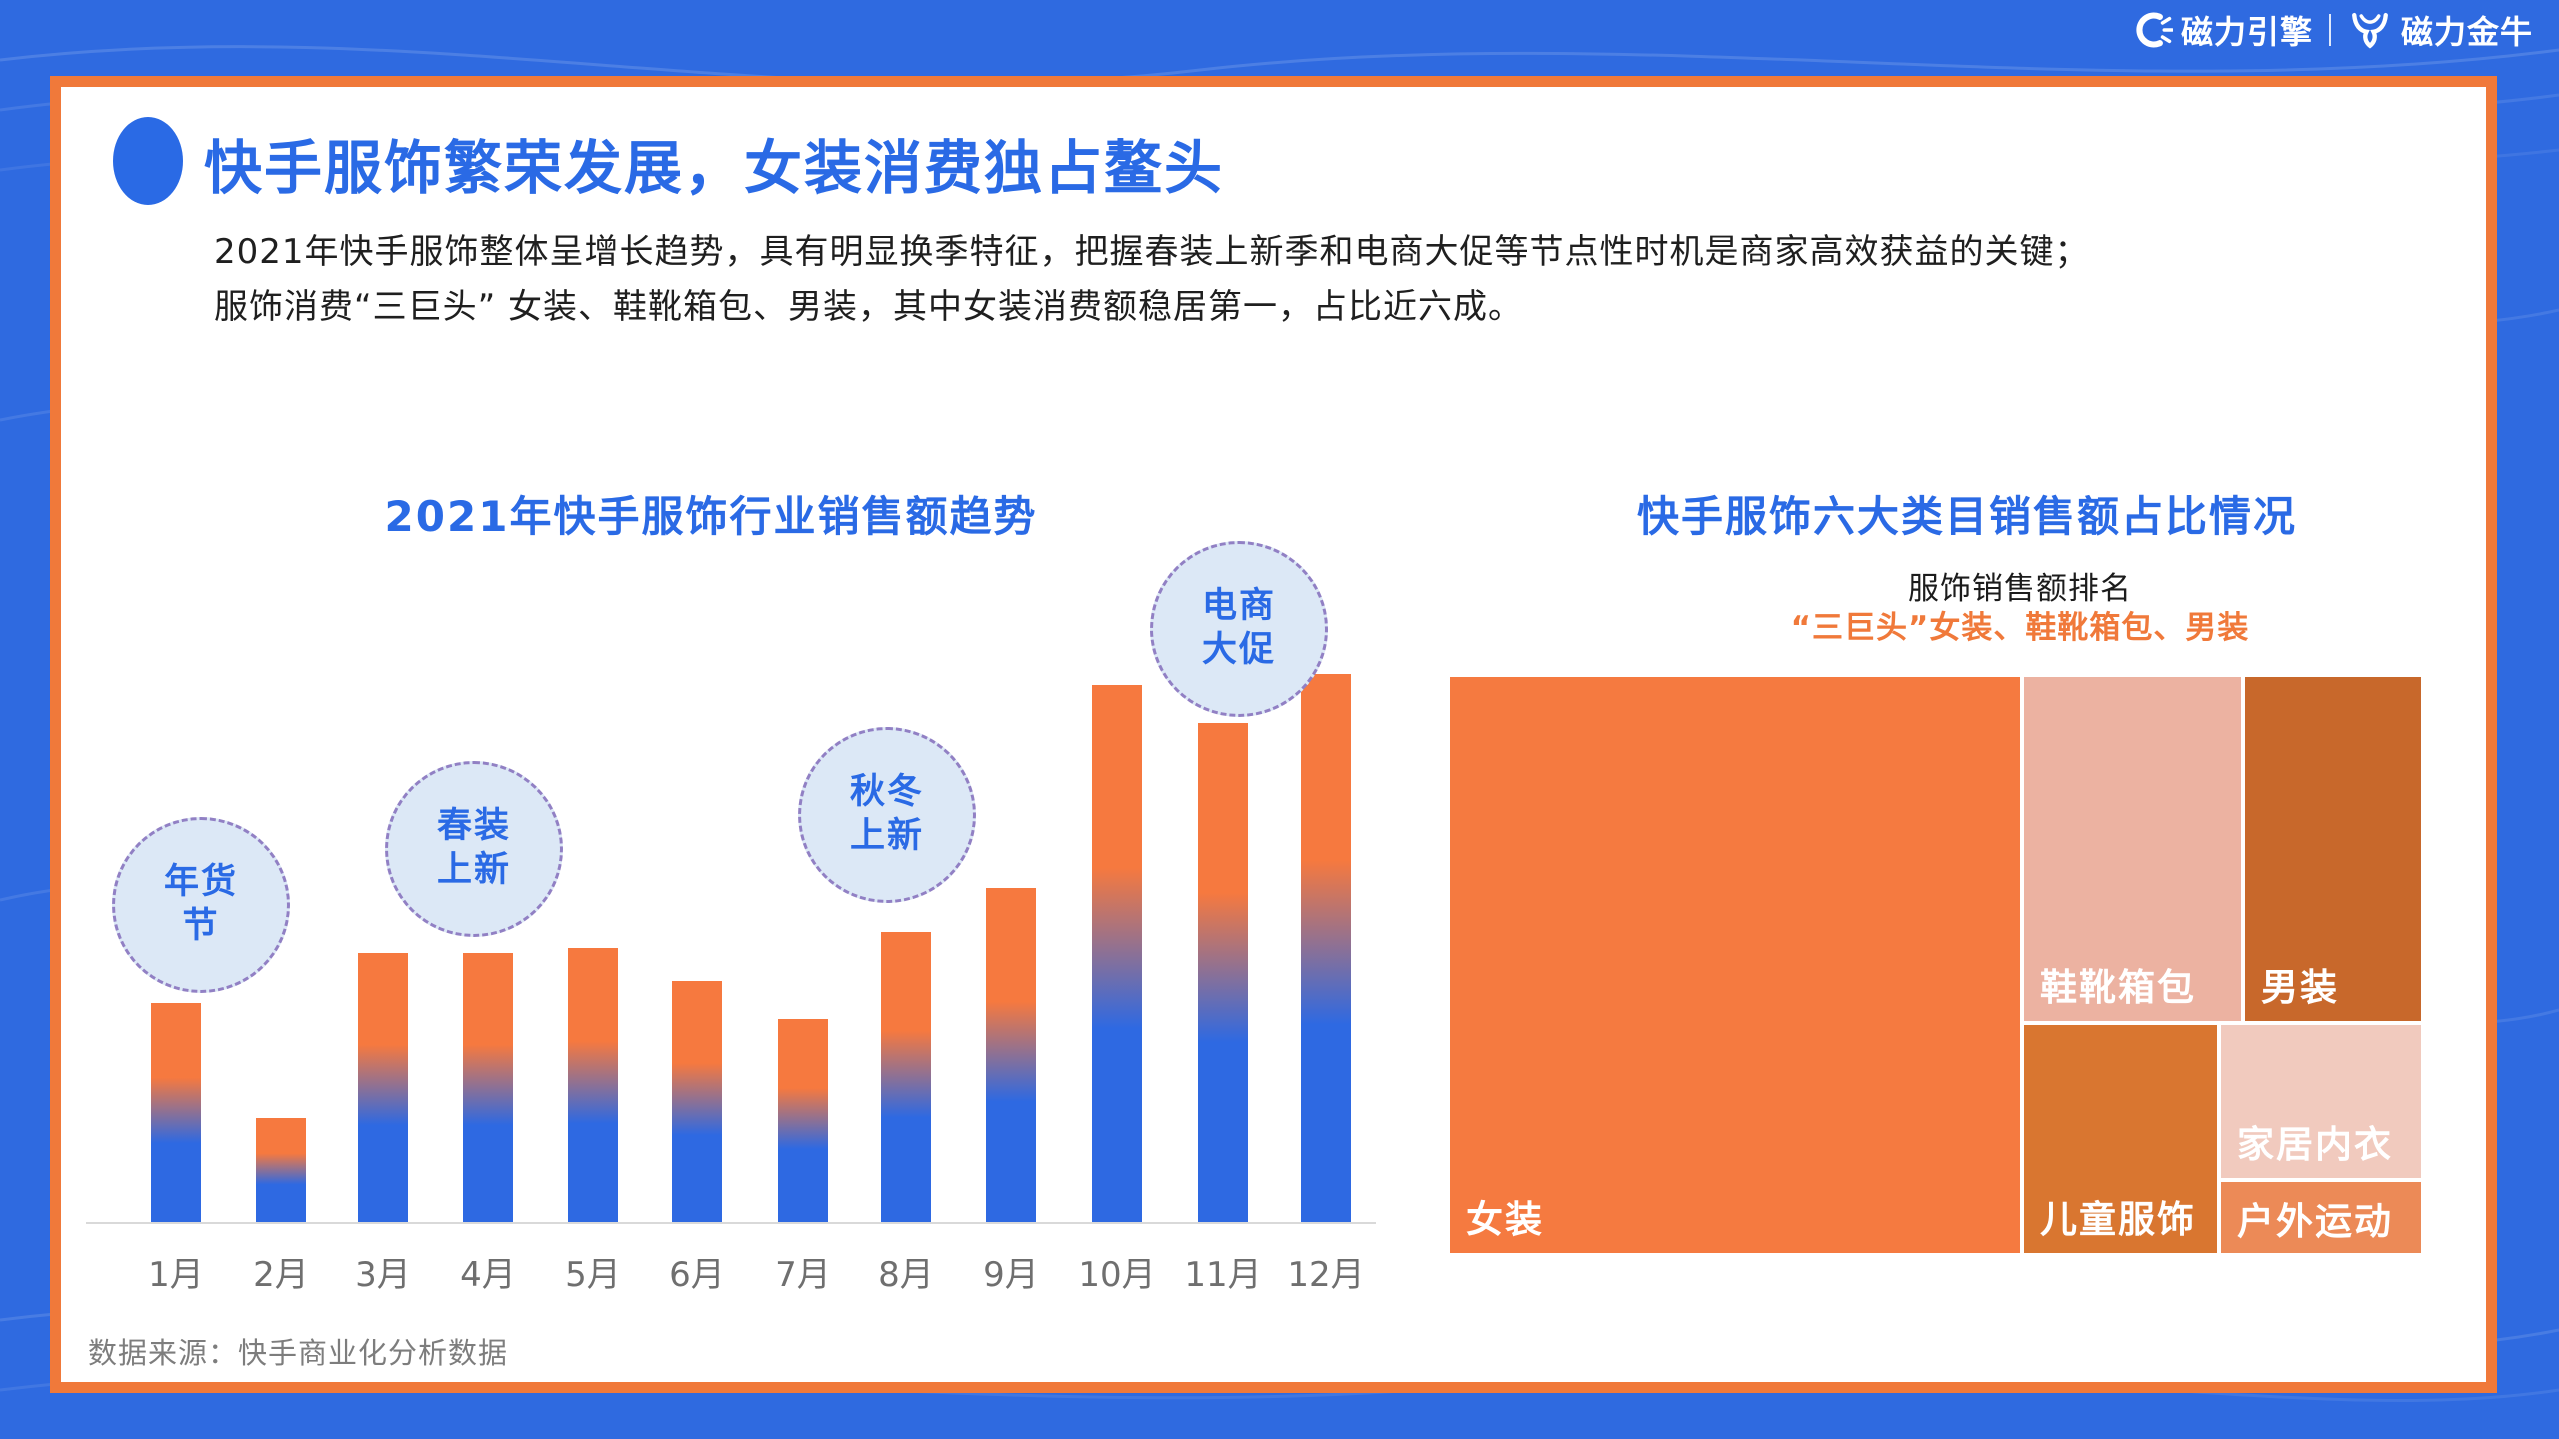 Image resolution: width=2559 pixels, height=1439 pixels. I want to click on treemap-subtitle-rank: 服饰销售额排名, so click(2020, 589).